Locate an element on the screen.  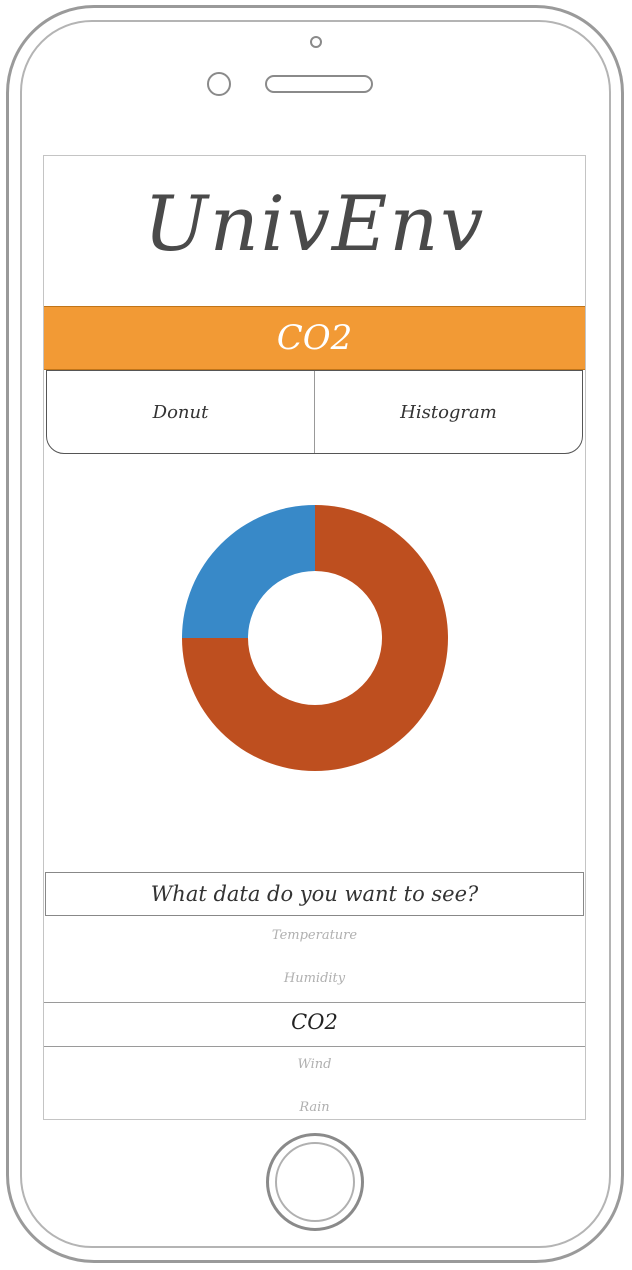
tab-donut: Donut is located at coordinates (180, 412).